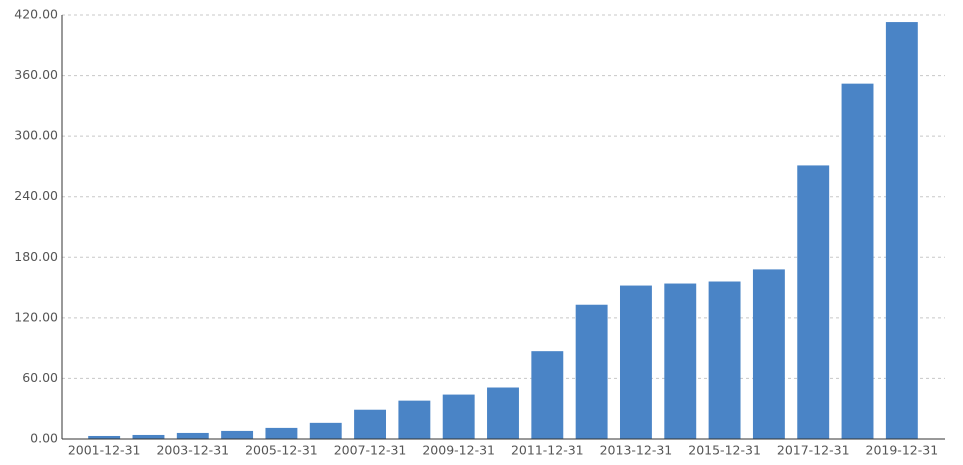 The width and height of the screenshot is (963, 465). I want to click on y-tick-label: 360.00, so click(36, 74).